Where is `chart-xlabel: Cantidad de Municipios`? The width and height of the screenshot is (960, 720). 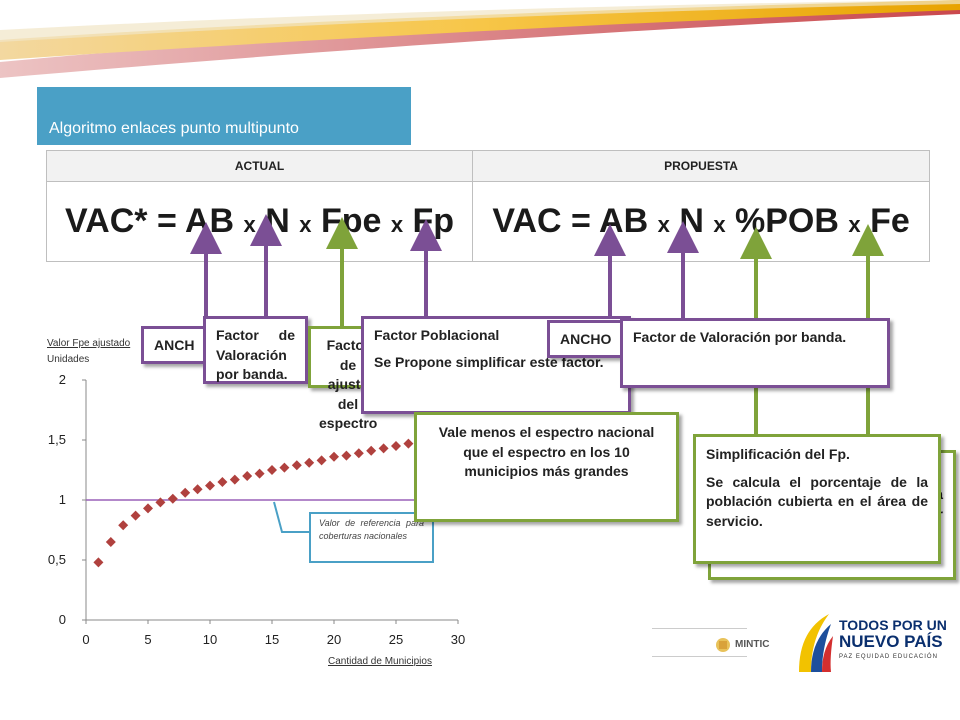
chart-xlabel: Cantidad de Municipios is located at coordinates (380, 661).